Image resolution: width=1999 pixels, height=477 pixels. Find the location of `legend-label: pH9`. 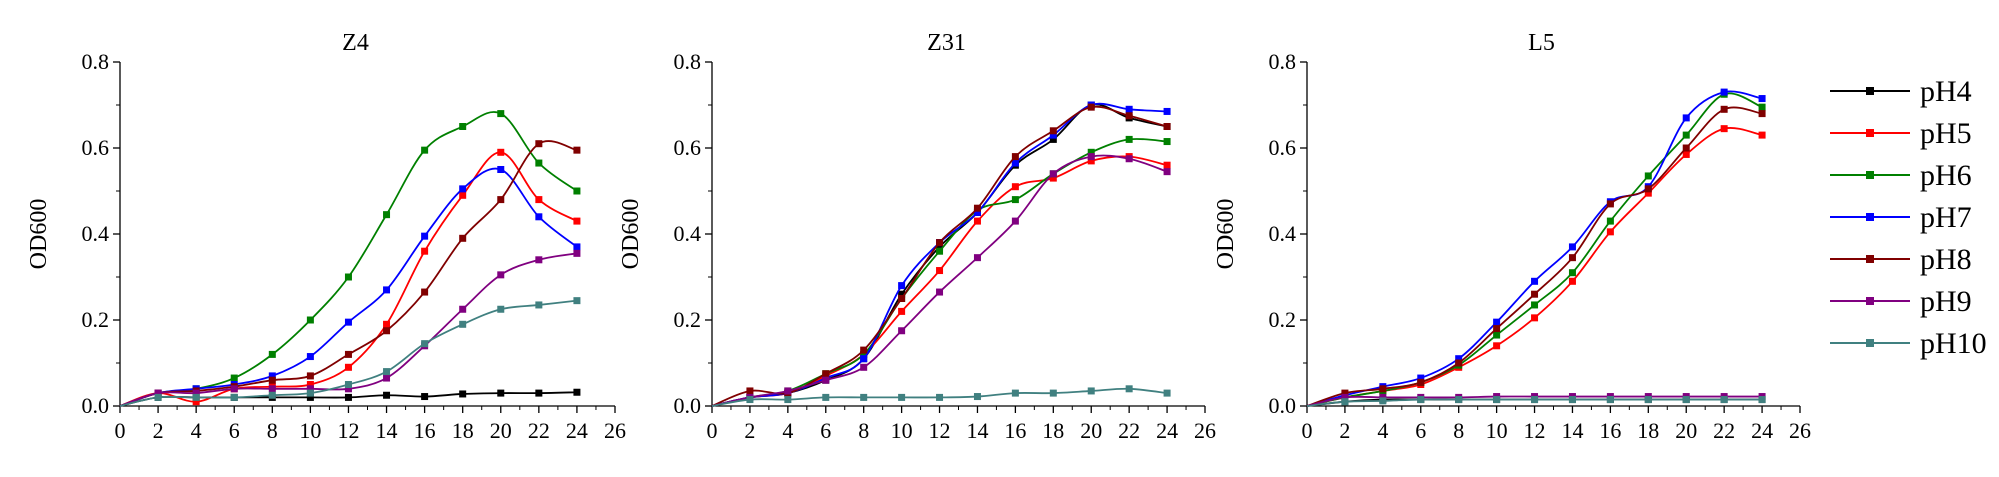

legend-label: pH9 is located at coordinates (1946, 301).